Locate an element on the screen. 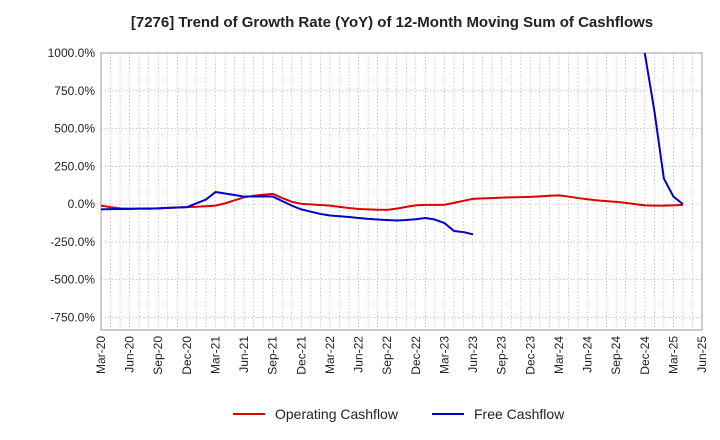 The height and width of the screenshot is (440, 720). x-tick-label: Jun-25 is located at coordinates (702, 354).